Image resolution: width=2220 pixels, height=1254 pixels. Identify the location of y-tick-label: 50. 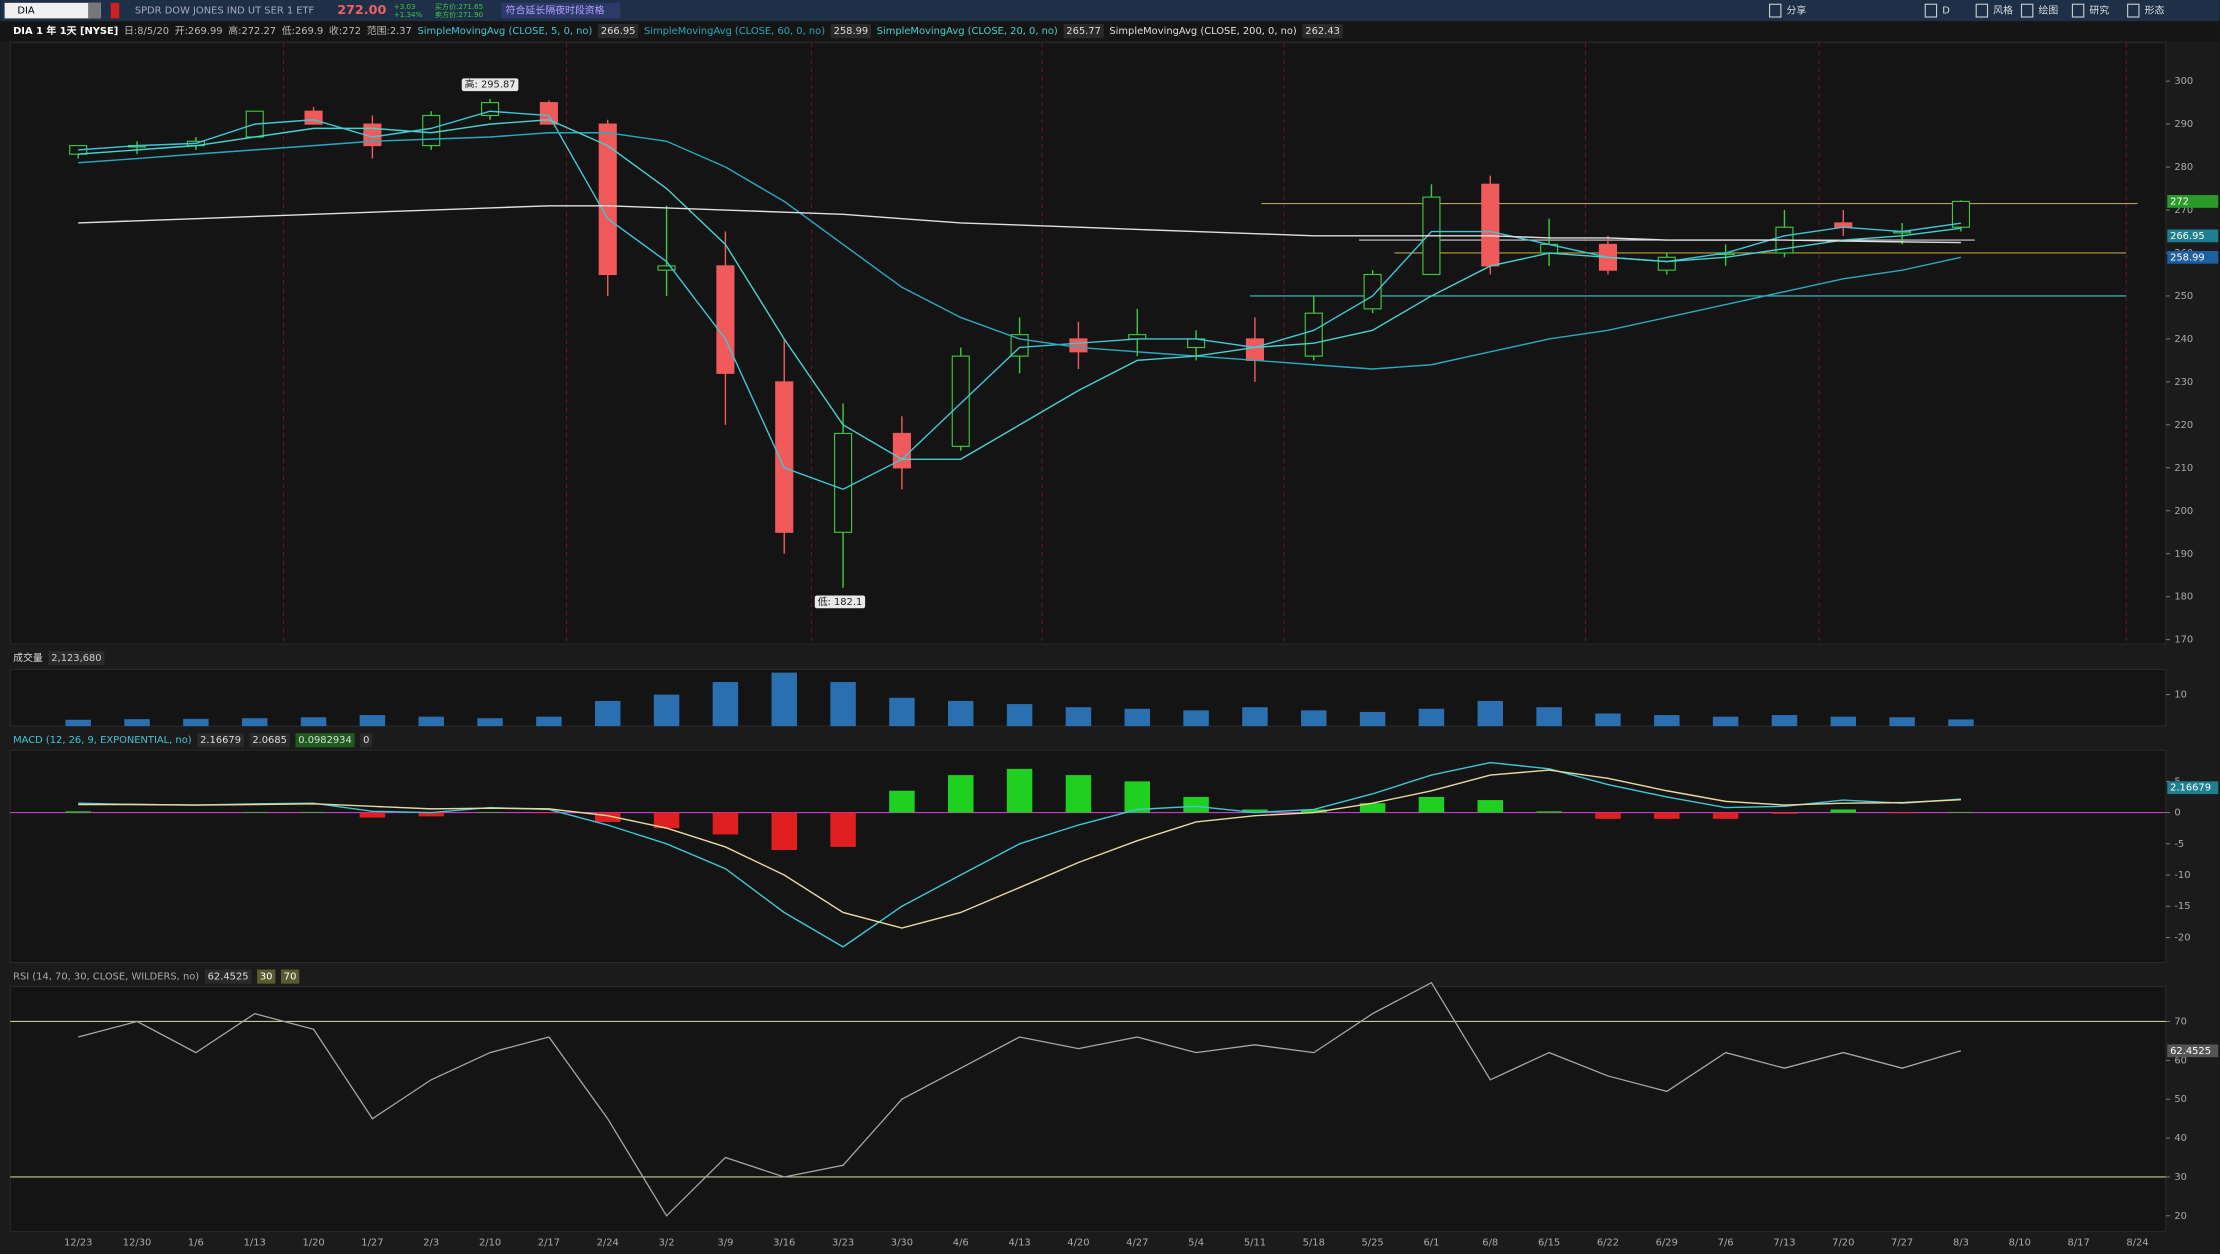
(2180, 1099).